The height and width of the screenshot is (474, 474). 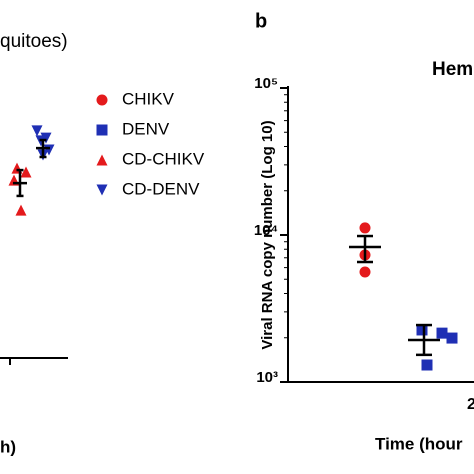 I want to click on right-title: Hem, so click(x=452, y=69).